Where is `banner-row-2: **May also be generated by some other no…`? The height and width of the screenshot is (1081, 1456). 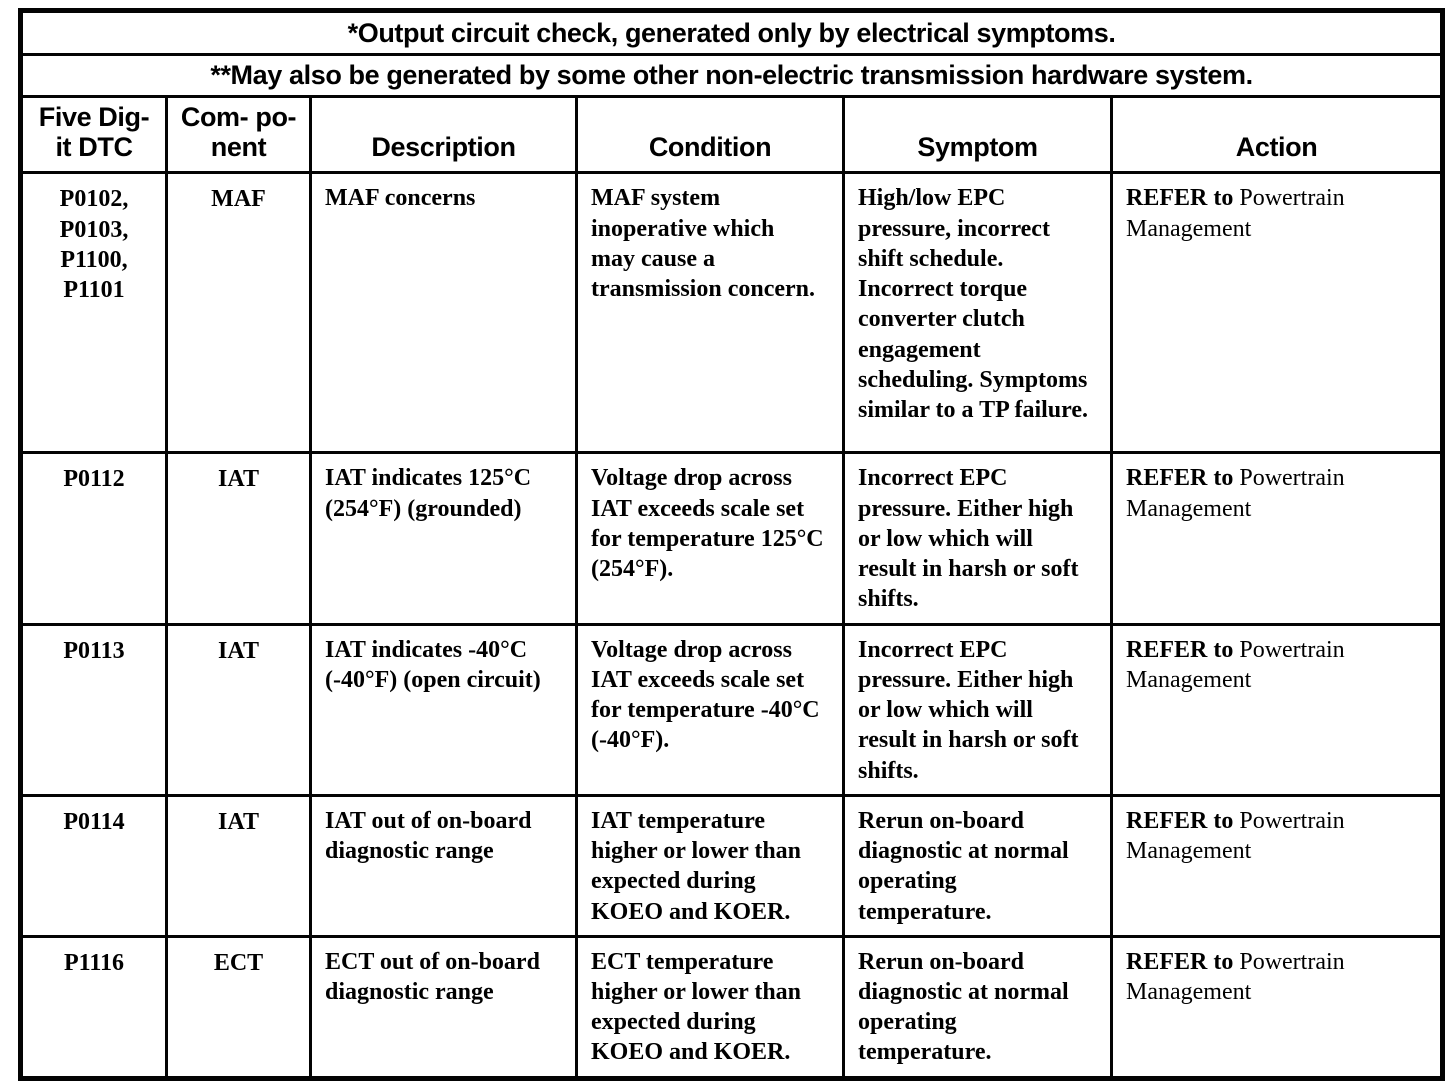 banner-row-2: **May also be generated by some other no… is located at coordinates (731, 75).